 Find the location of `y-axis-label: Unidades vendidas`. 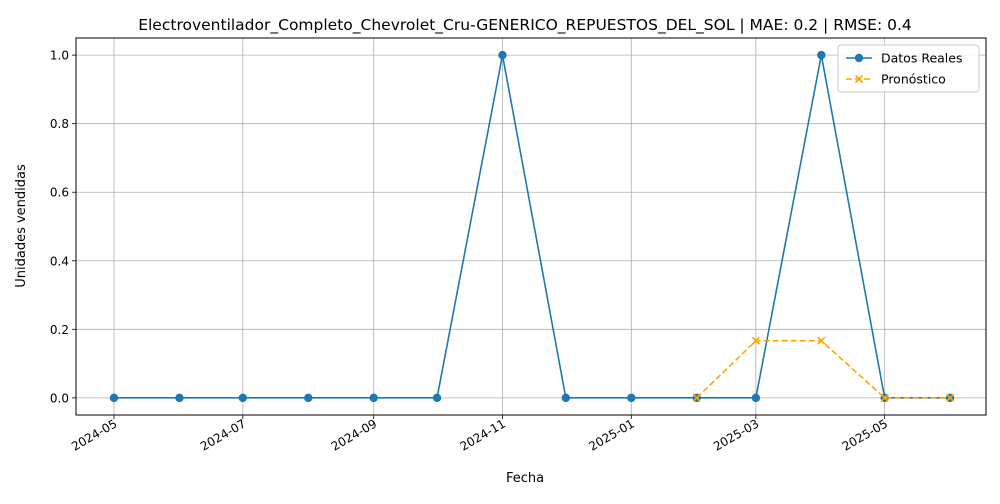

y-axis-label: Unidades vendidas is located at coordinates (21, 226).